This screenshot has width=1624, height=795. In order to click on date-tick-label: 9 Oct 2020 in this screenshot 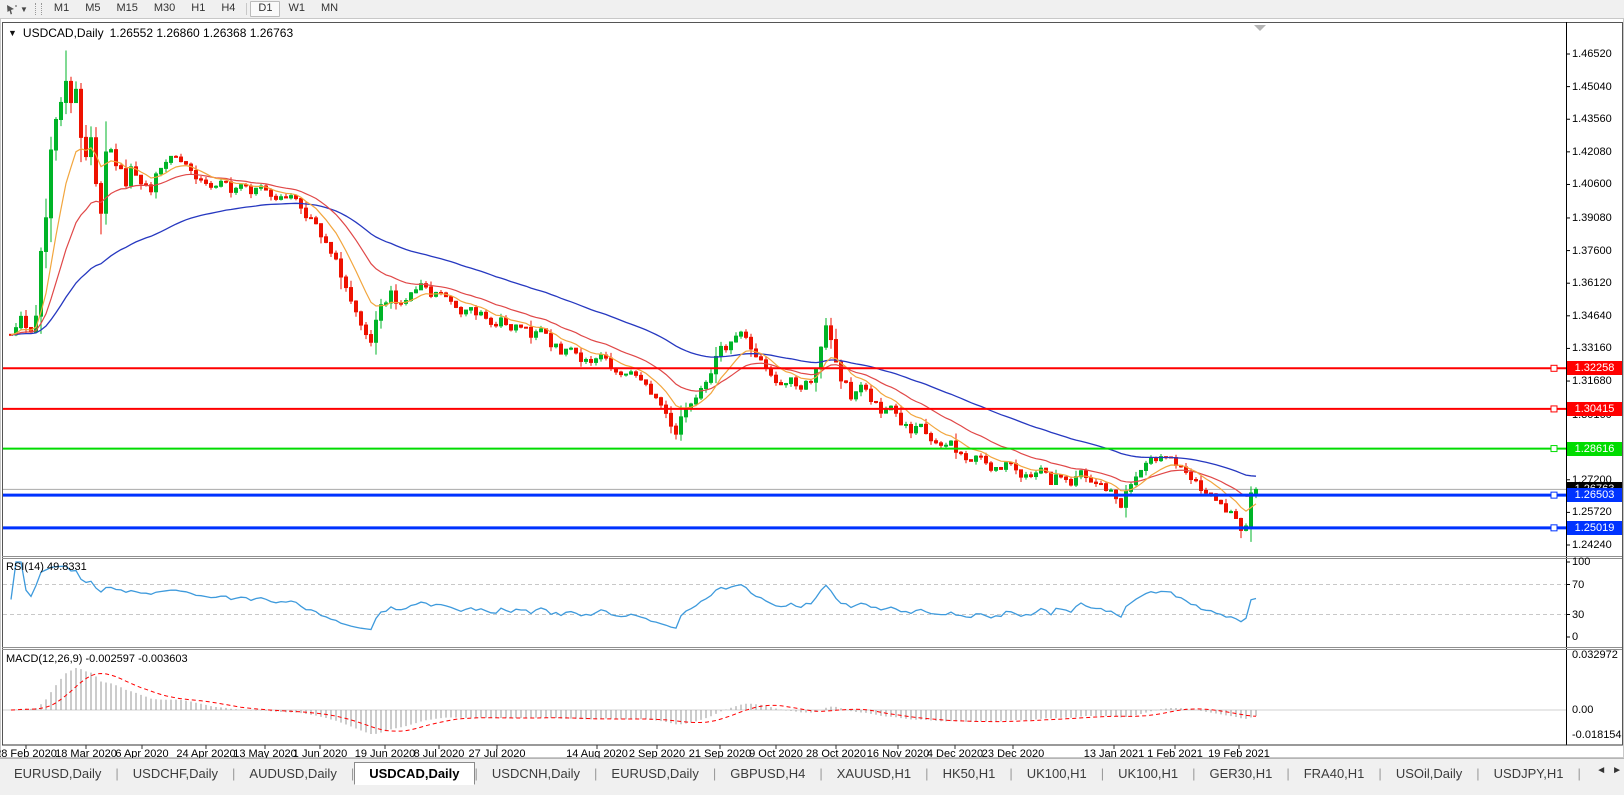, I will do `click(776, 754)`.